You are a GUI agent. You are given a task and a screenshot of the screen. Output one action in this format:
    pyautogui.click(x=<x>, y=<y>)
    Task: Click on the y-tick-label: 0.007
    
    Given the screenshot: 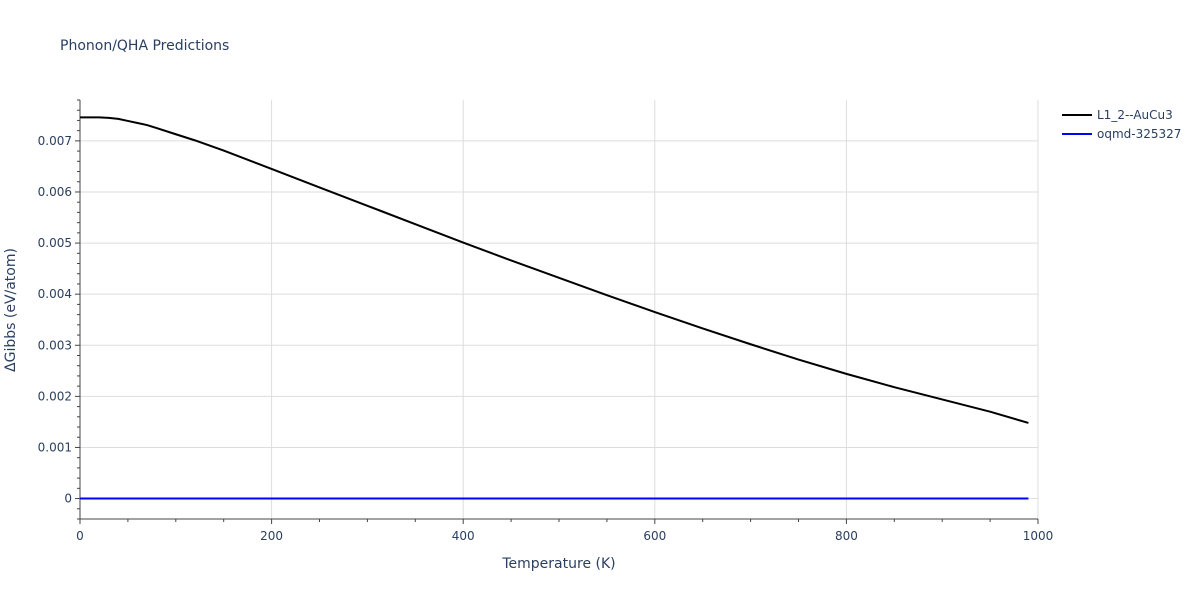 What is the action you would take?
    pyautogui.click(x=55, y=141)
    